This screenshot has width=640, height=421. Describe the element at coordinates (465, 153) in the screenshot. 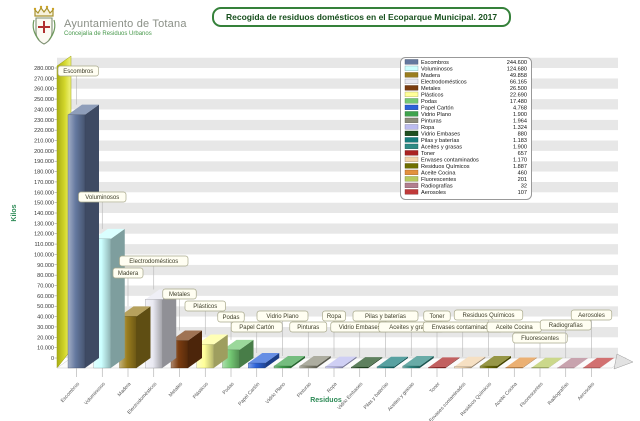

I see `legend-row-toner: Toner 657` at that location.